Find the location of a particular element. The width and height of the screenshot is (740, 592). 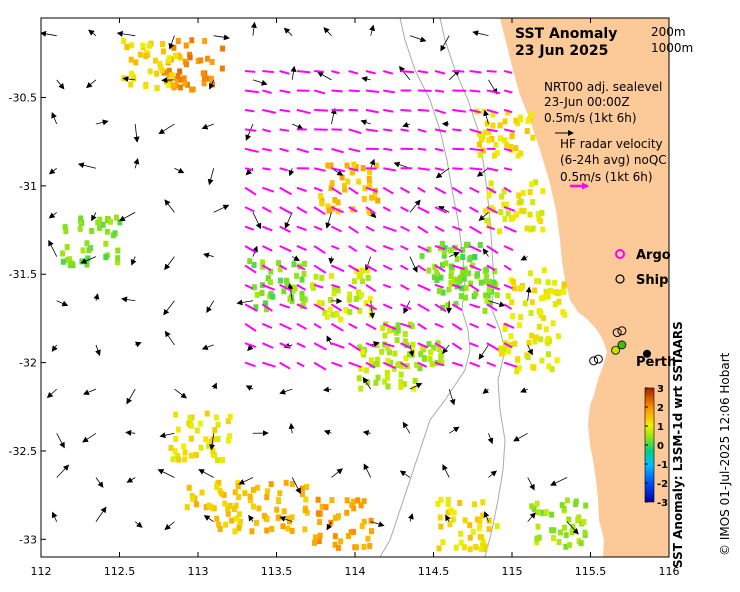

sealevel-scale: 0.5m/s (1kt 6h) is located at coordinates (590, 118).